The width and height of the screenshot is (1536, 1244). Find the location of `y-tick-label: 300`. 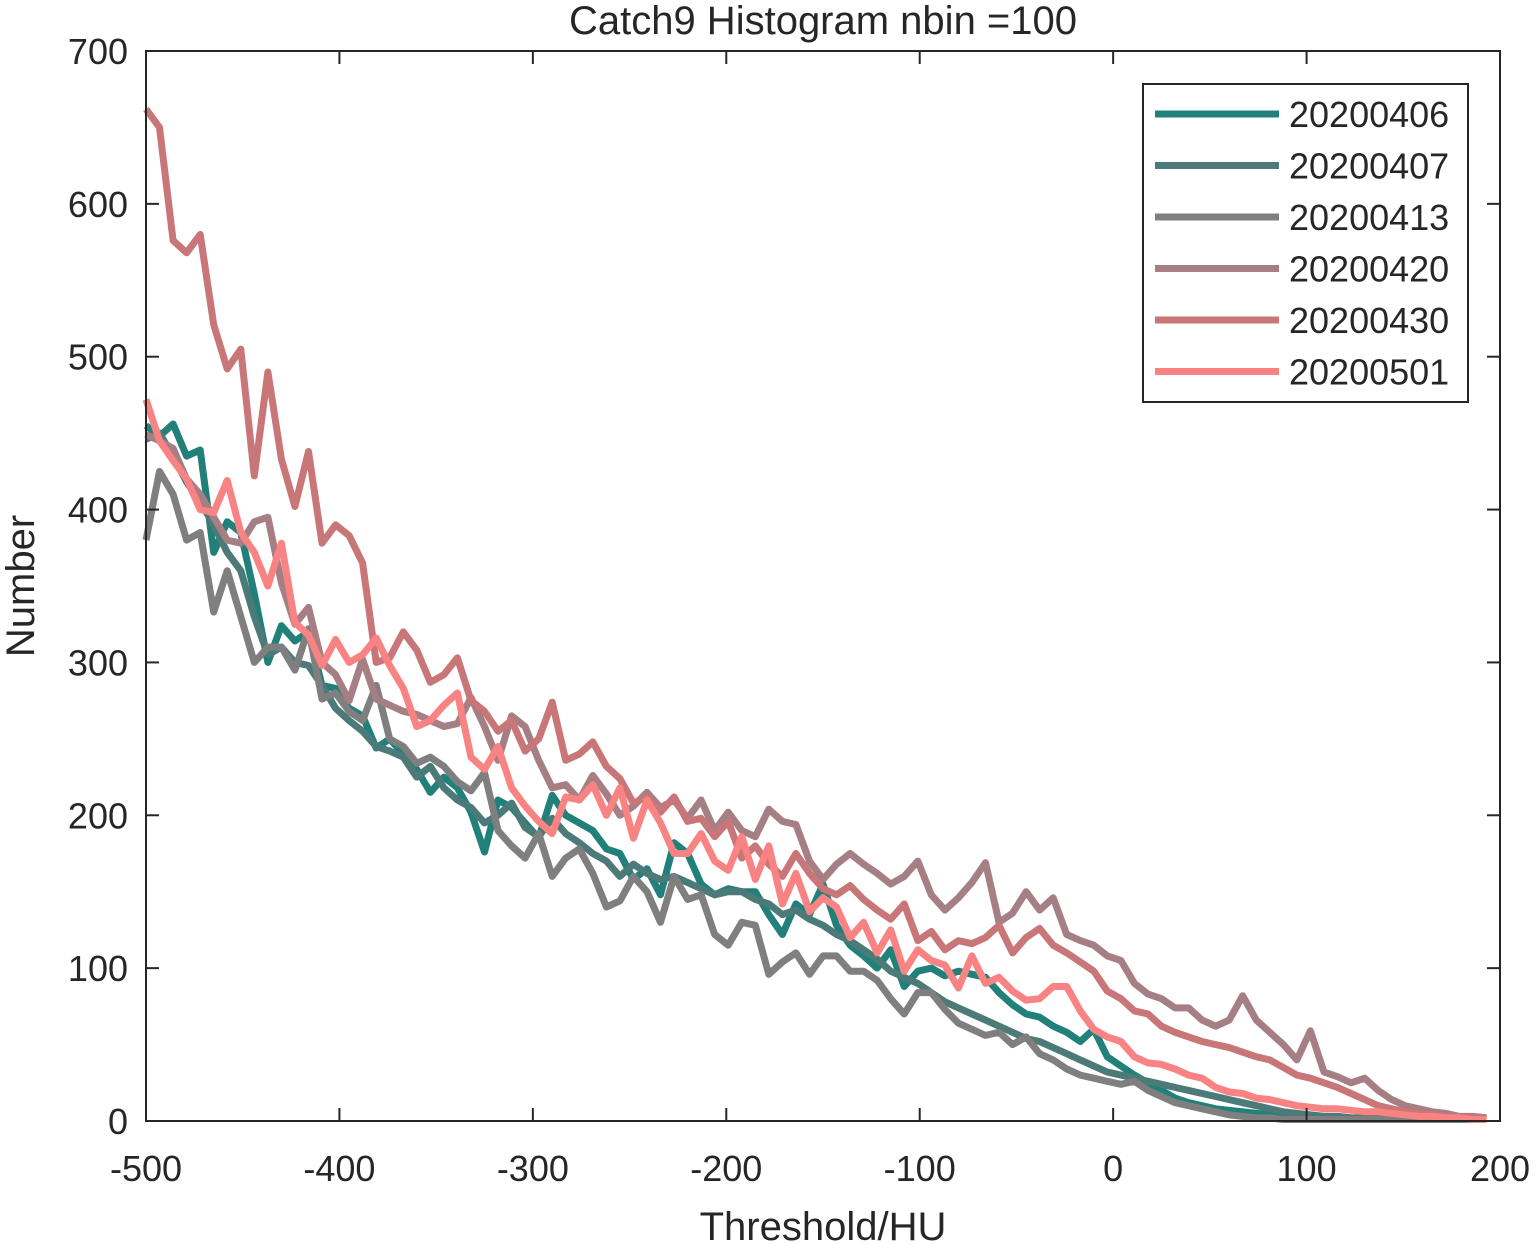

y-tick-label: 300 is located at coordinates (98, 662).